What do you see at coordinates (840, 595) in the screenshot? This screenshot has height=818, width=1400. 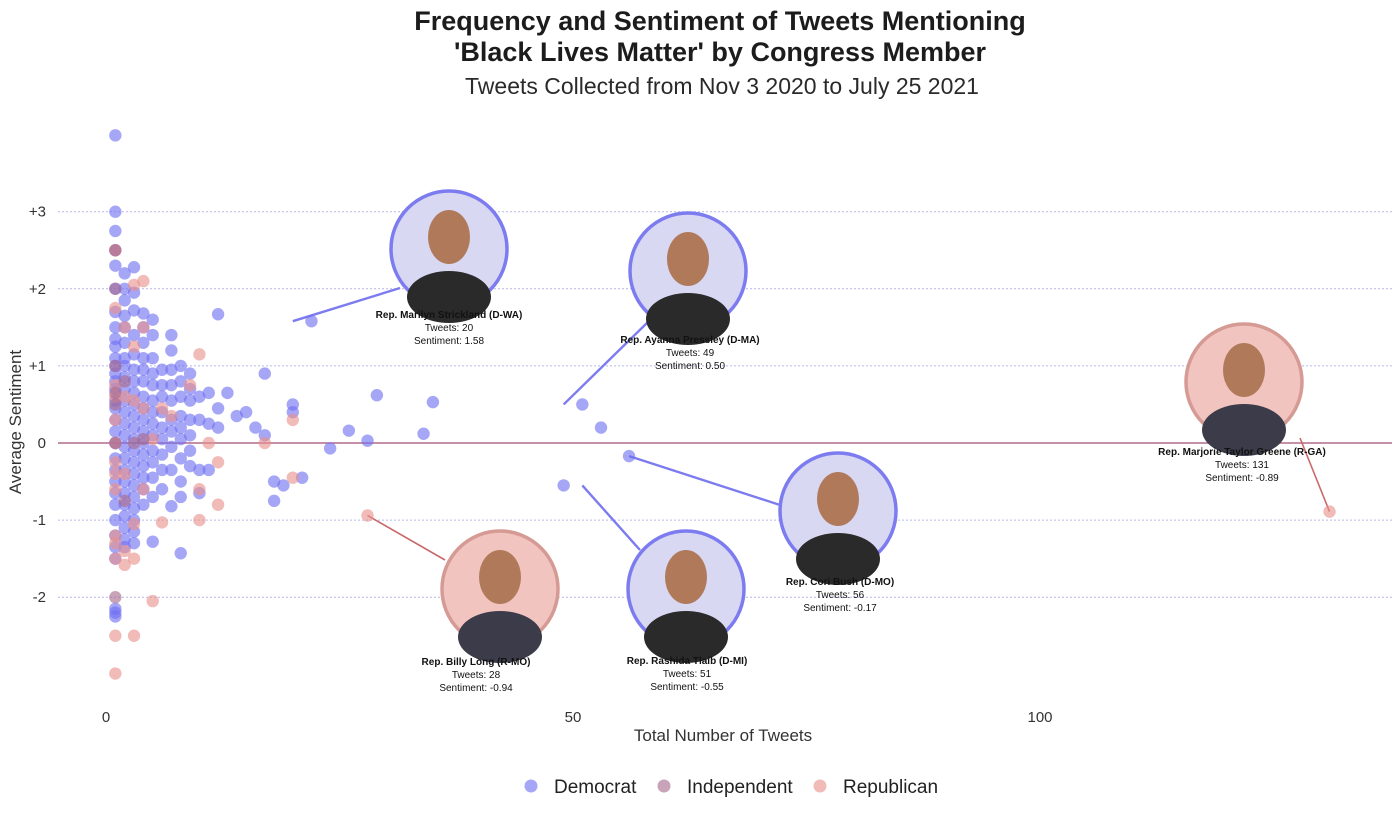 I see `annotation-tweets: Tweets: 56` at bounding box center [840, 595].